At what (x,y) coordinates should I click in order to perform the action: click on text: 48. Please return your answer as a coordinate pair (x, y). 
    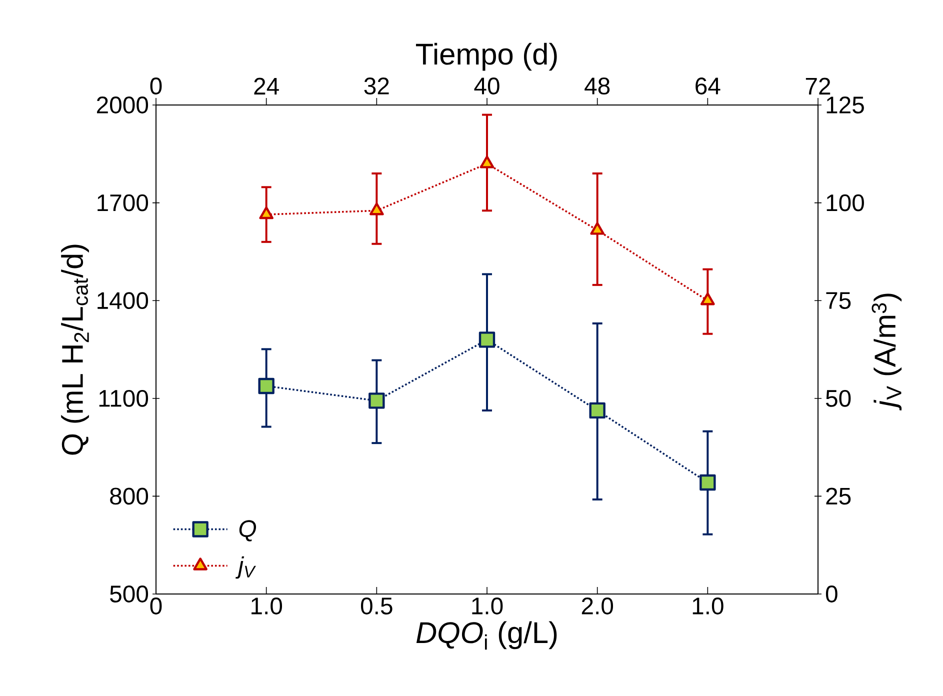
    Looking at the image, I should click on (597, 86).